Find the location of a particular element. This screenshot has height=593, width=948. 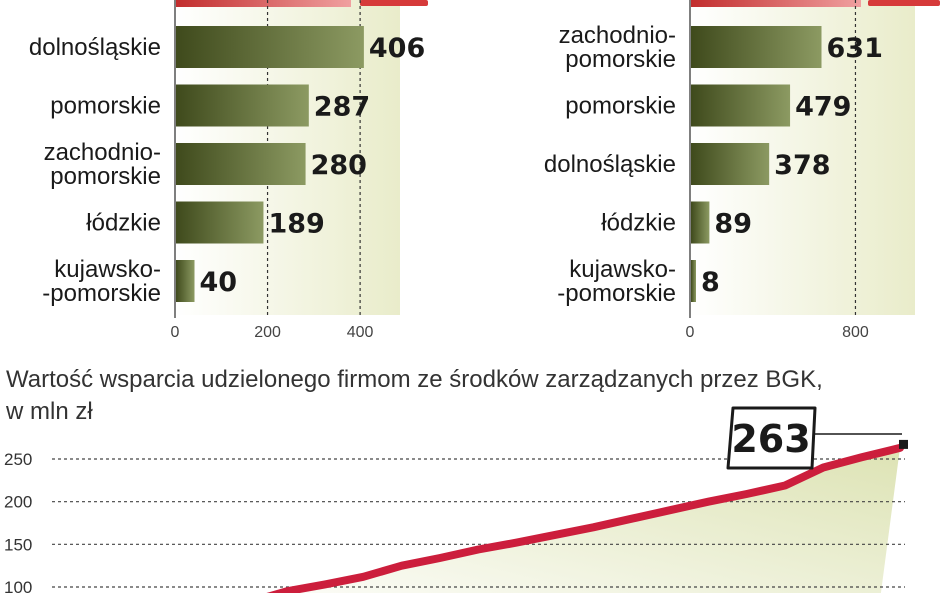

right-top-red-bar is located at coordinates (776, 3).